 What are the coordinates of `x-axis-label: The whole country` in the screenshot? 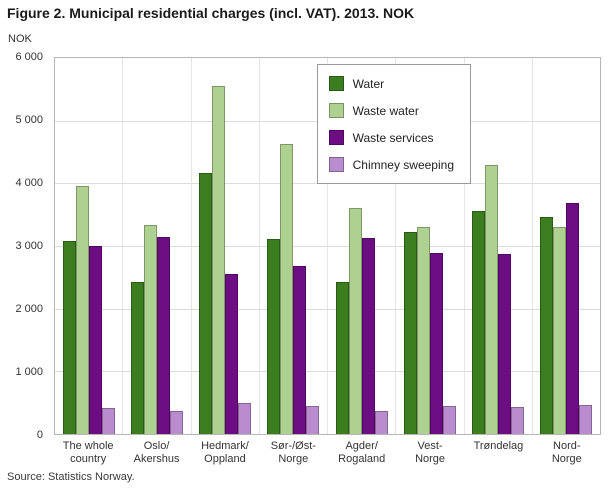 It's located at (88, 453).